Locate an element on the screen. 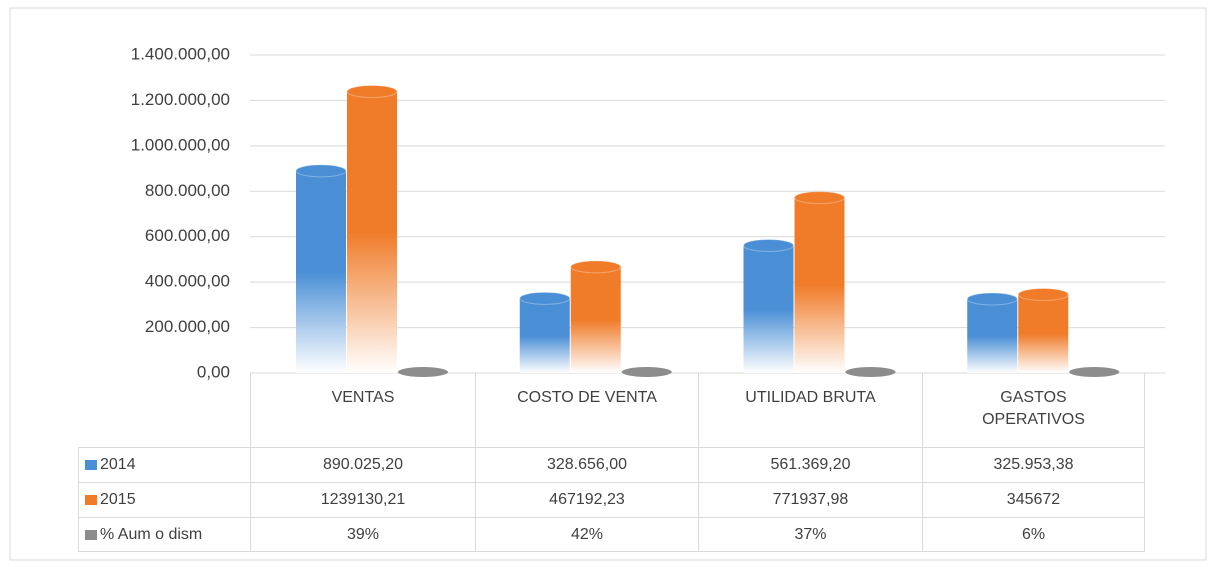 The image size is (1216, 570). data-table-value: 37% is located at coordinates (810, 534).